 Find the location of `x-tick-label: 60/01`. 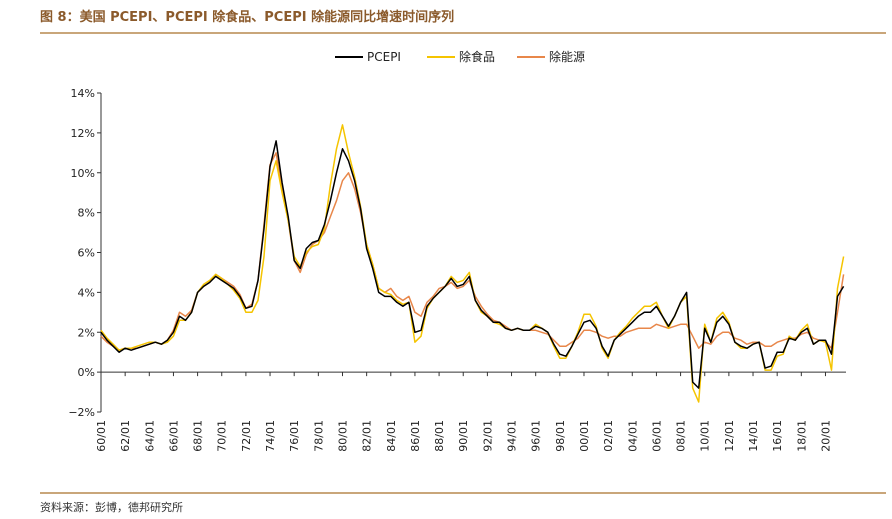

x-tick-label: 60/01 is located at coordinates (101, 436).